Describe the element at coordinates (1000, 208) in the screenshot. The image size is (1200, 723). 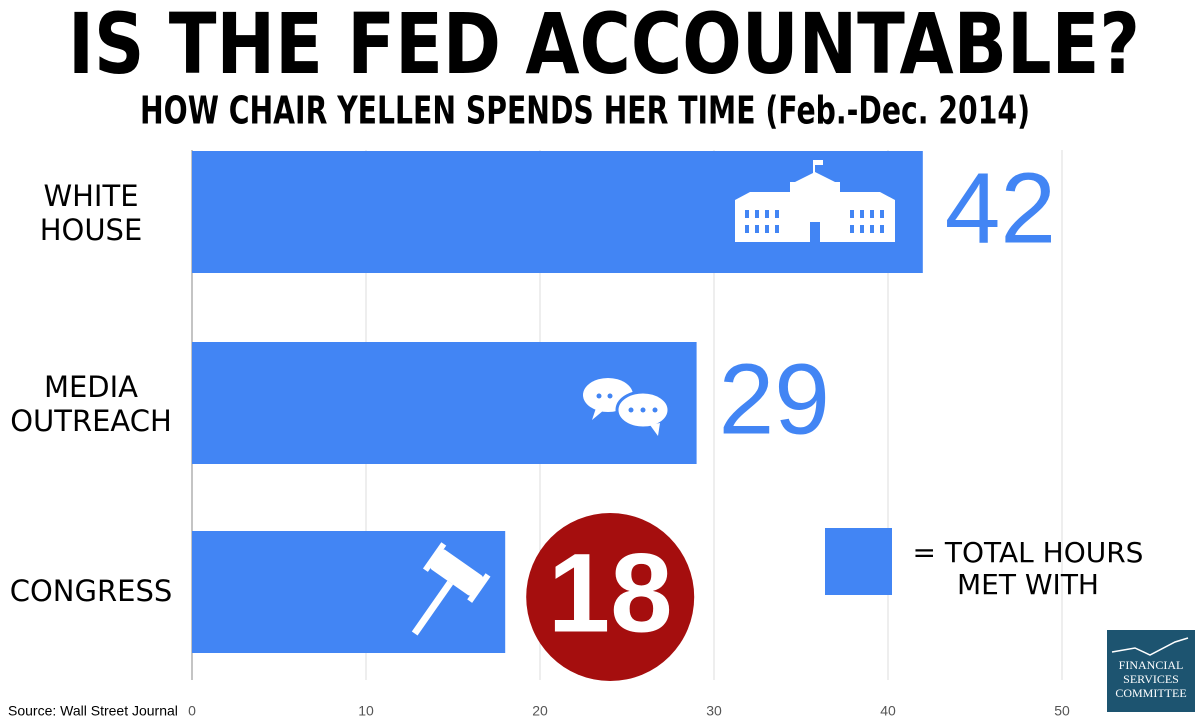
I see `value-label: 42` at that location.